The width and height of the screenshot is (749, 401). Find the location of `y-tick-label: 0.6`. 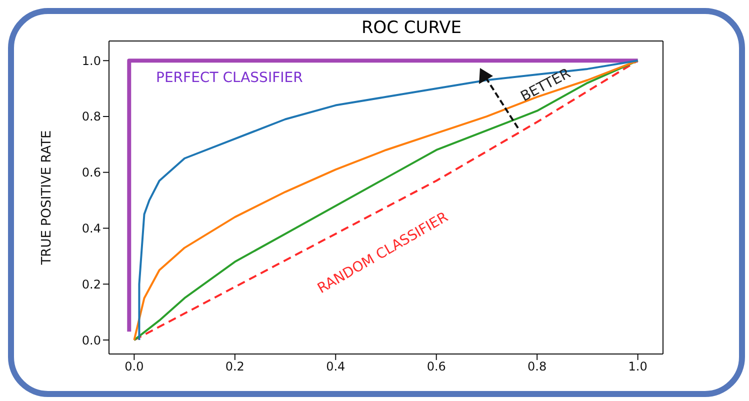

y-tick-label: 0.6 is located at coordinates (91, 173).